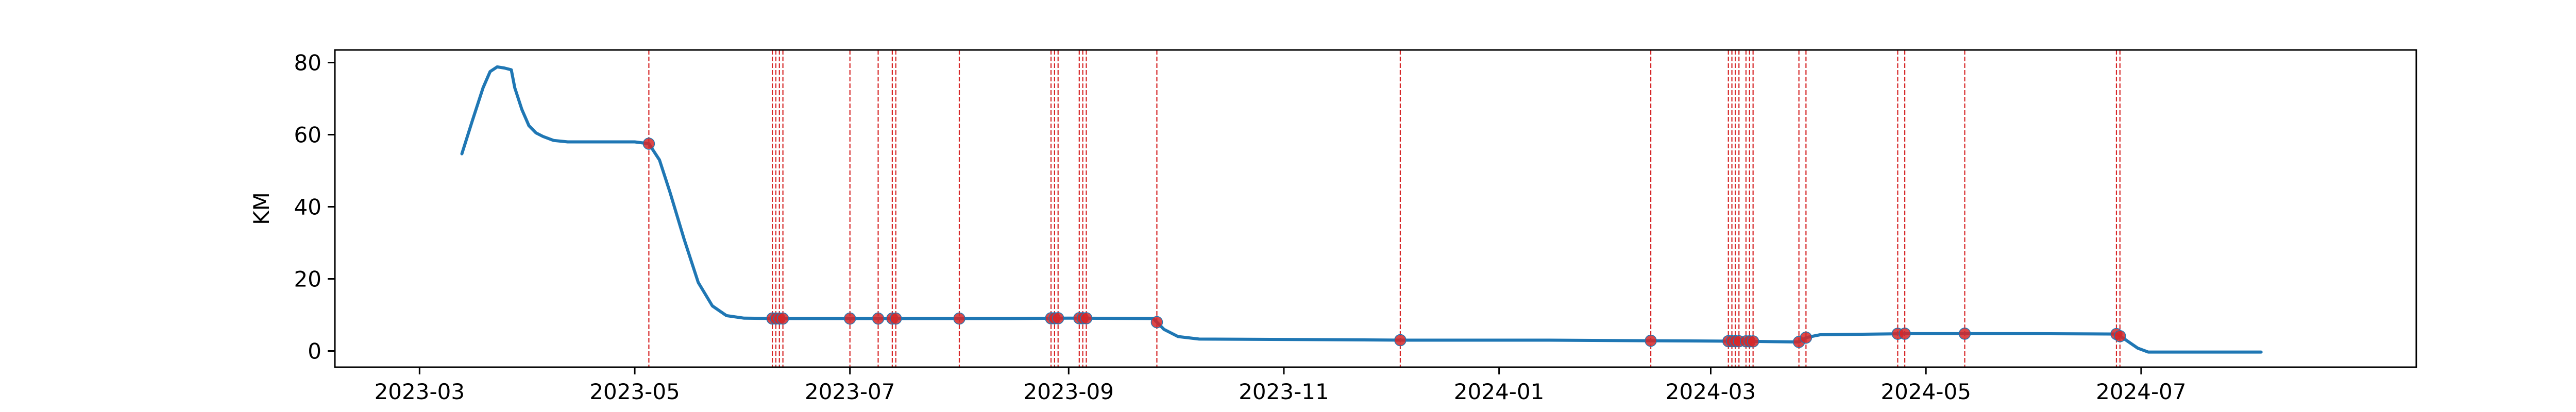 The width and height of the screenshot is (2576, 412). Describe the element at coordinates (1711, 391) in the screenshot. I see `x-tick-label: 2024-03` at that location.